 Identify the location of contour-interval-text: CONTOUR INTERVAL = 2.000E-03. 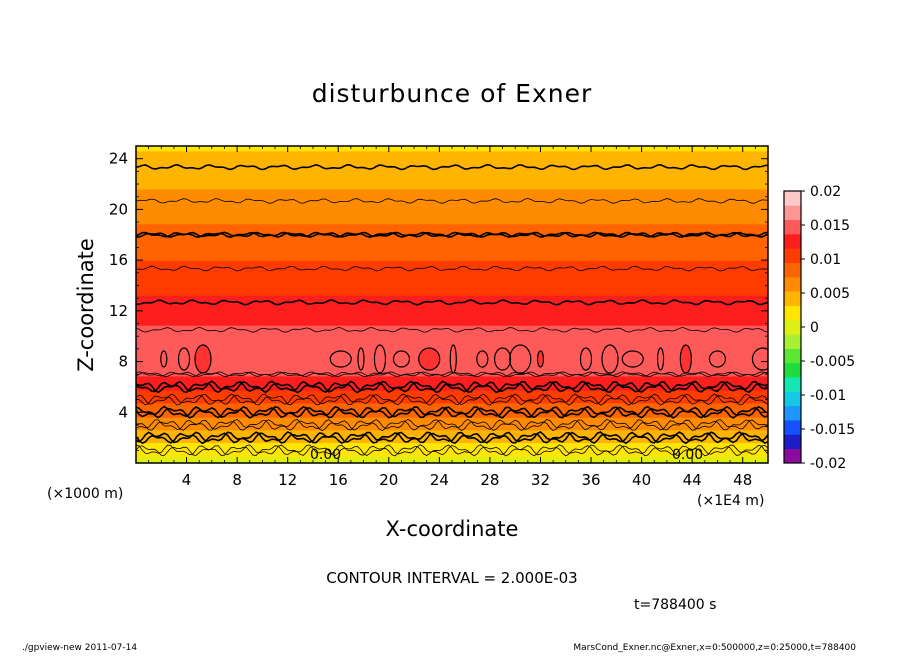
(451, 578).